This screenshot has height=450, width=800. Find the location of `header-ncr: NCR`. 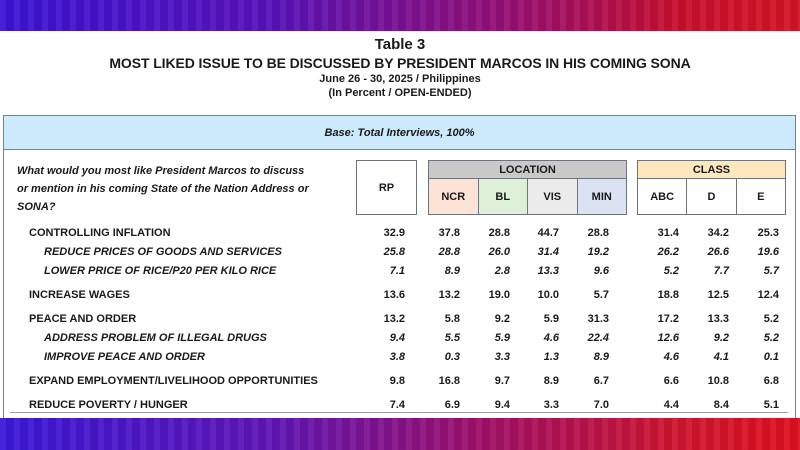

header-ncr: NCR is located at coordinates (454, 196).